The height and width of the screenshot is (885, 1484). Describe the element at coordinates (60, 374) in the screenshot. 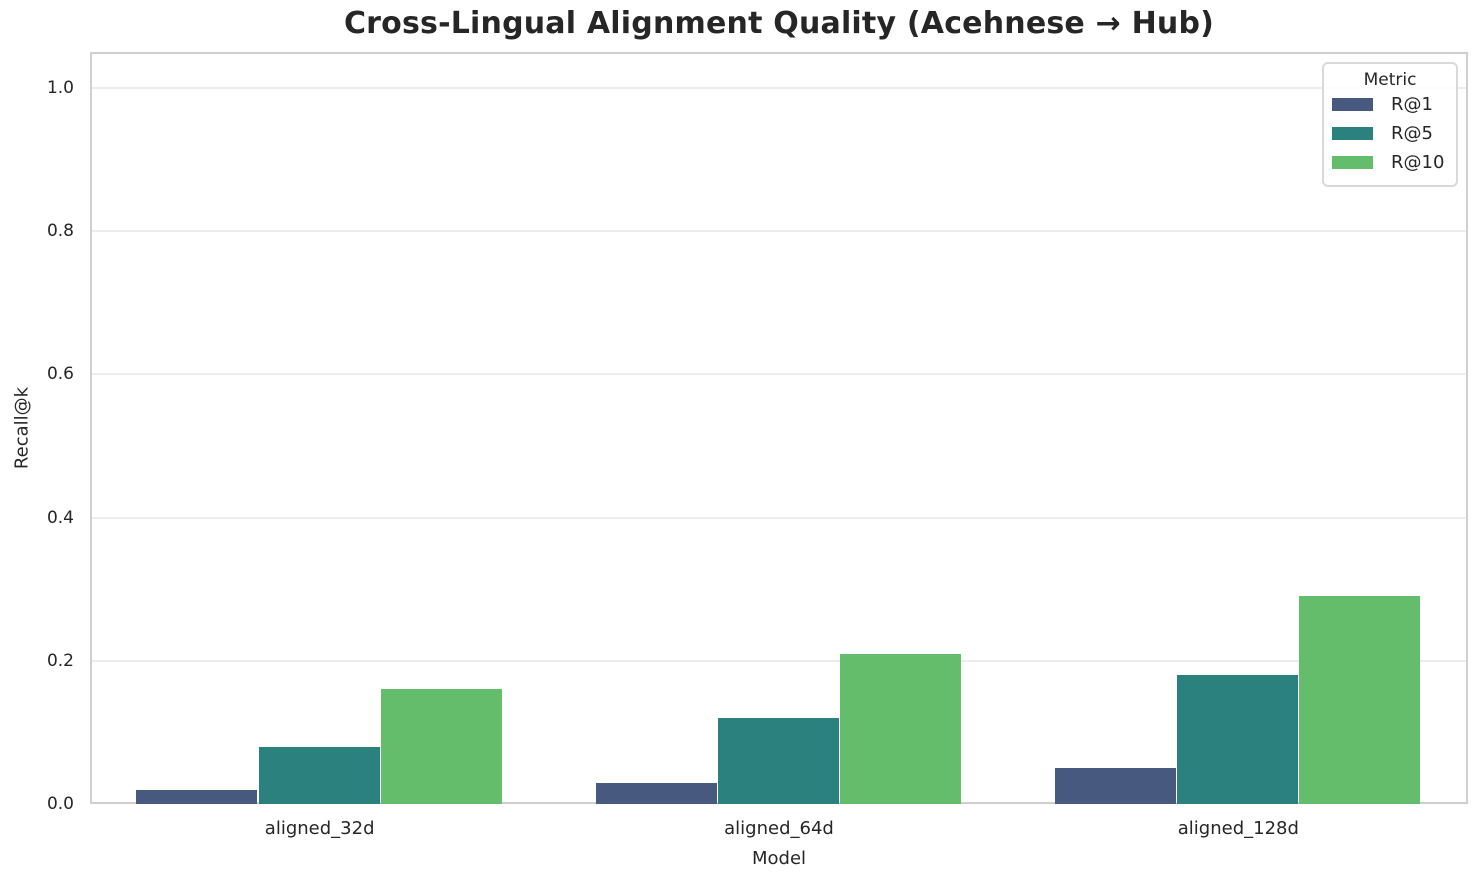

I see `y-tick-label: 0.6` at that location.